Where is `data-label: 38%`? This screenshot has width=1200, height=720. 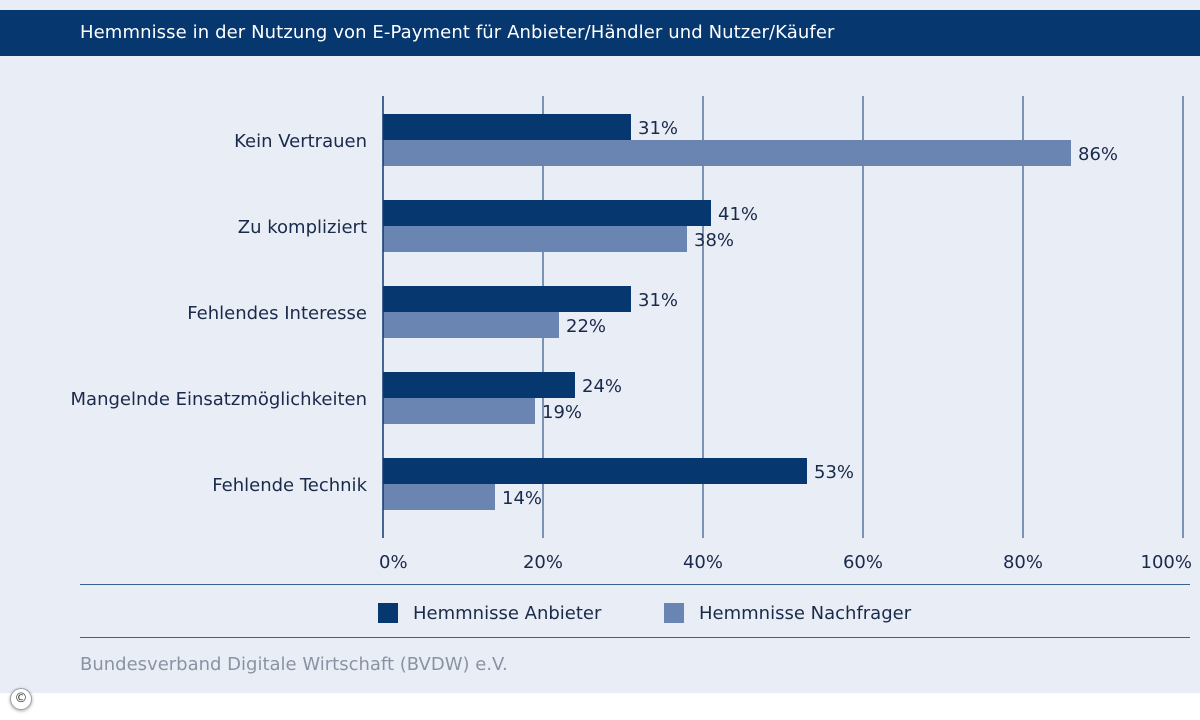
data-label: 38% is located at coordinates (714, 240).